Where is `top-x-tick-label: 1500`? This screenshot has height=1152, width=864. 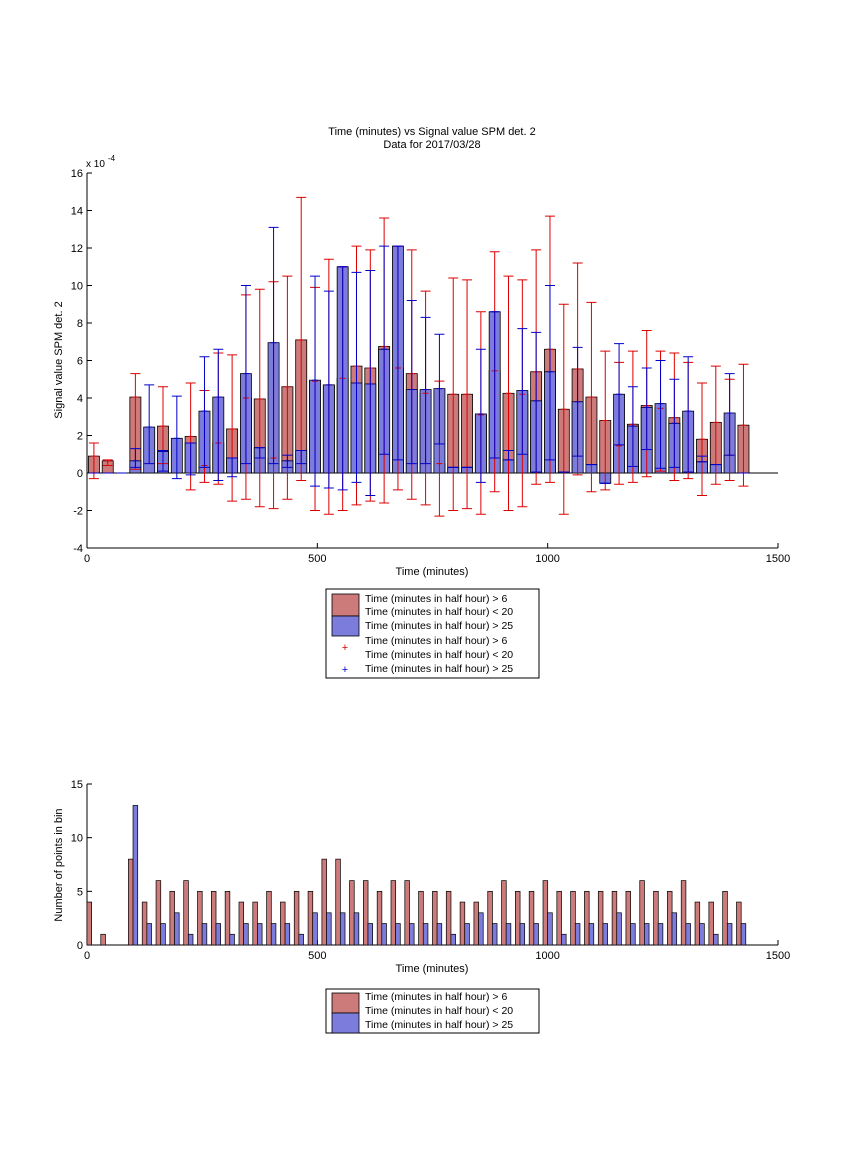 top-x-tick-label: 1500 is located at coordinates (778, 559).